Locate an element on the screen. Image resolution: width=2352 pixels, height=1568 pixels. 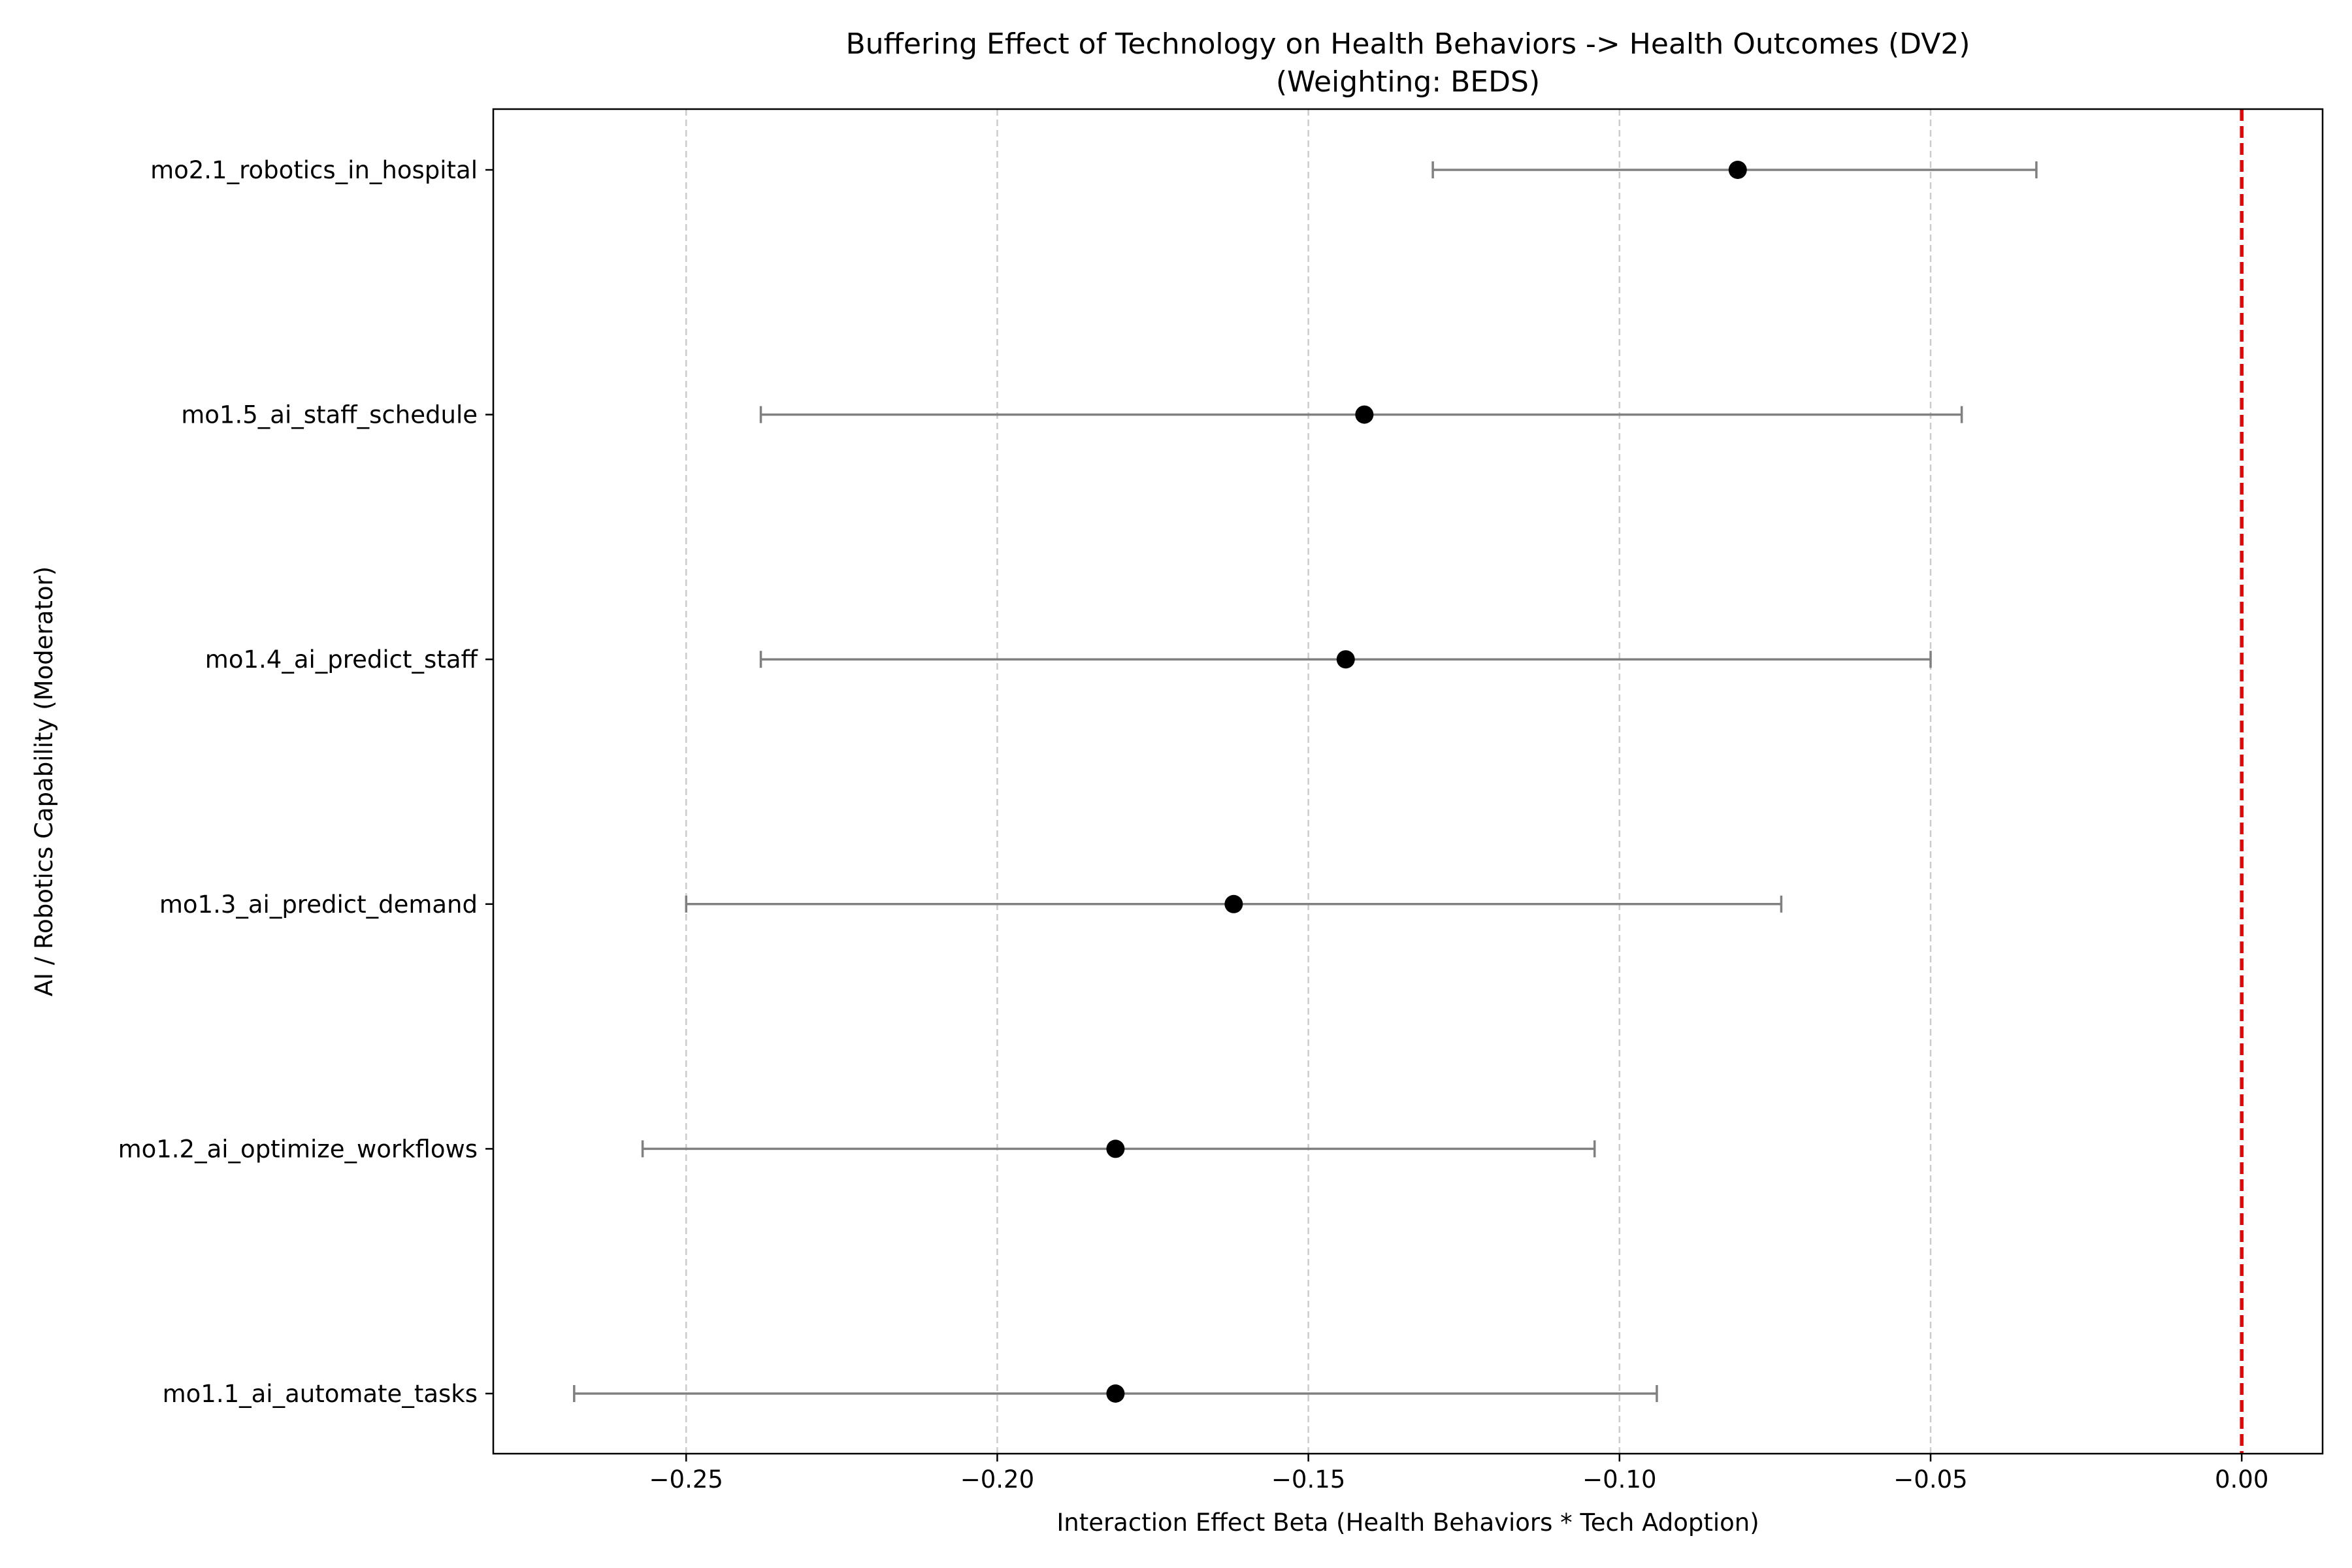
x-axis-ticks: −0.25 −0.20 −0.15 −0.10 −0.05 0.00 is located at coordinates (1458, 1474).